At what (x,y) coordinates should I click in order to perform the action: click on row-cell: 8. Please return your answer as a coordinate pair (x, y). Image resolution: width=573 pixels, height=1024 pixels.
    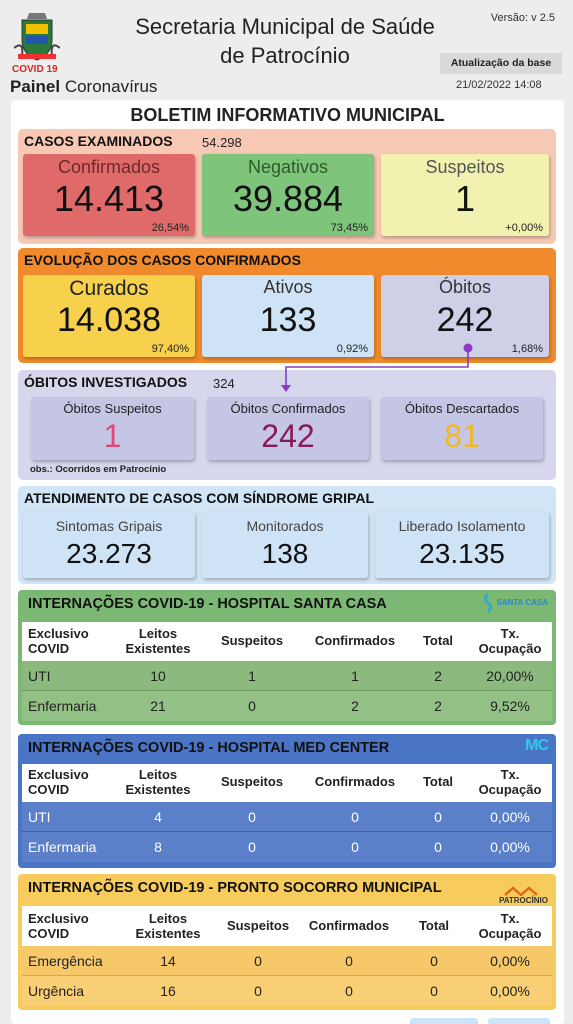
    Looking at the image, I should click on (158, 847).